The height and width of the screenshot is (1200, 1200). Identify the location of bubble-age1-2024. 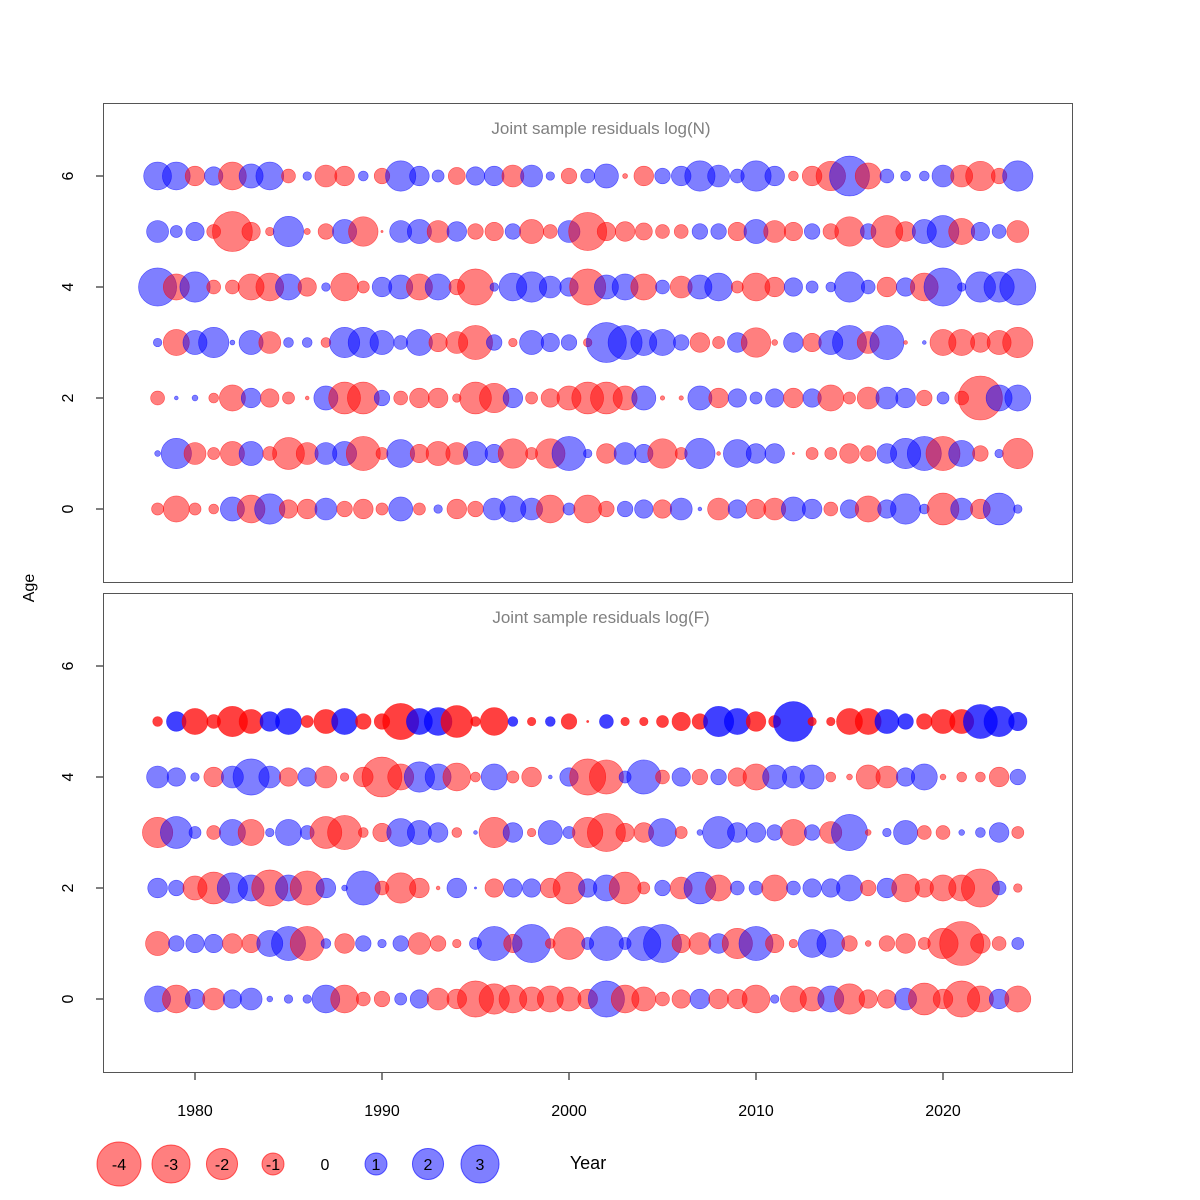
(1018, 453).